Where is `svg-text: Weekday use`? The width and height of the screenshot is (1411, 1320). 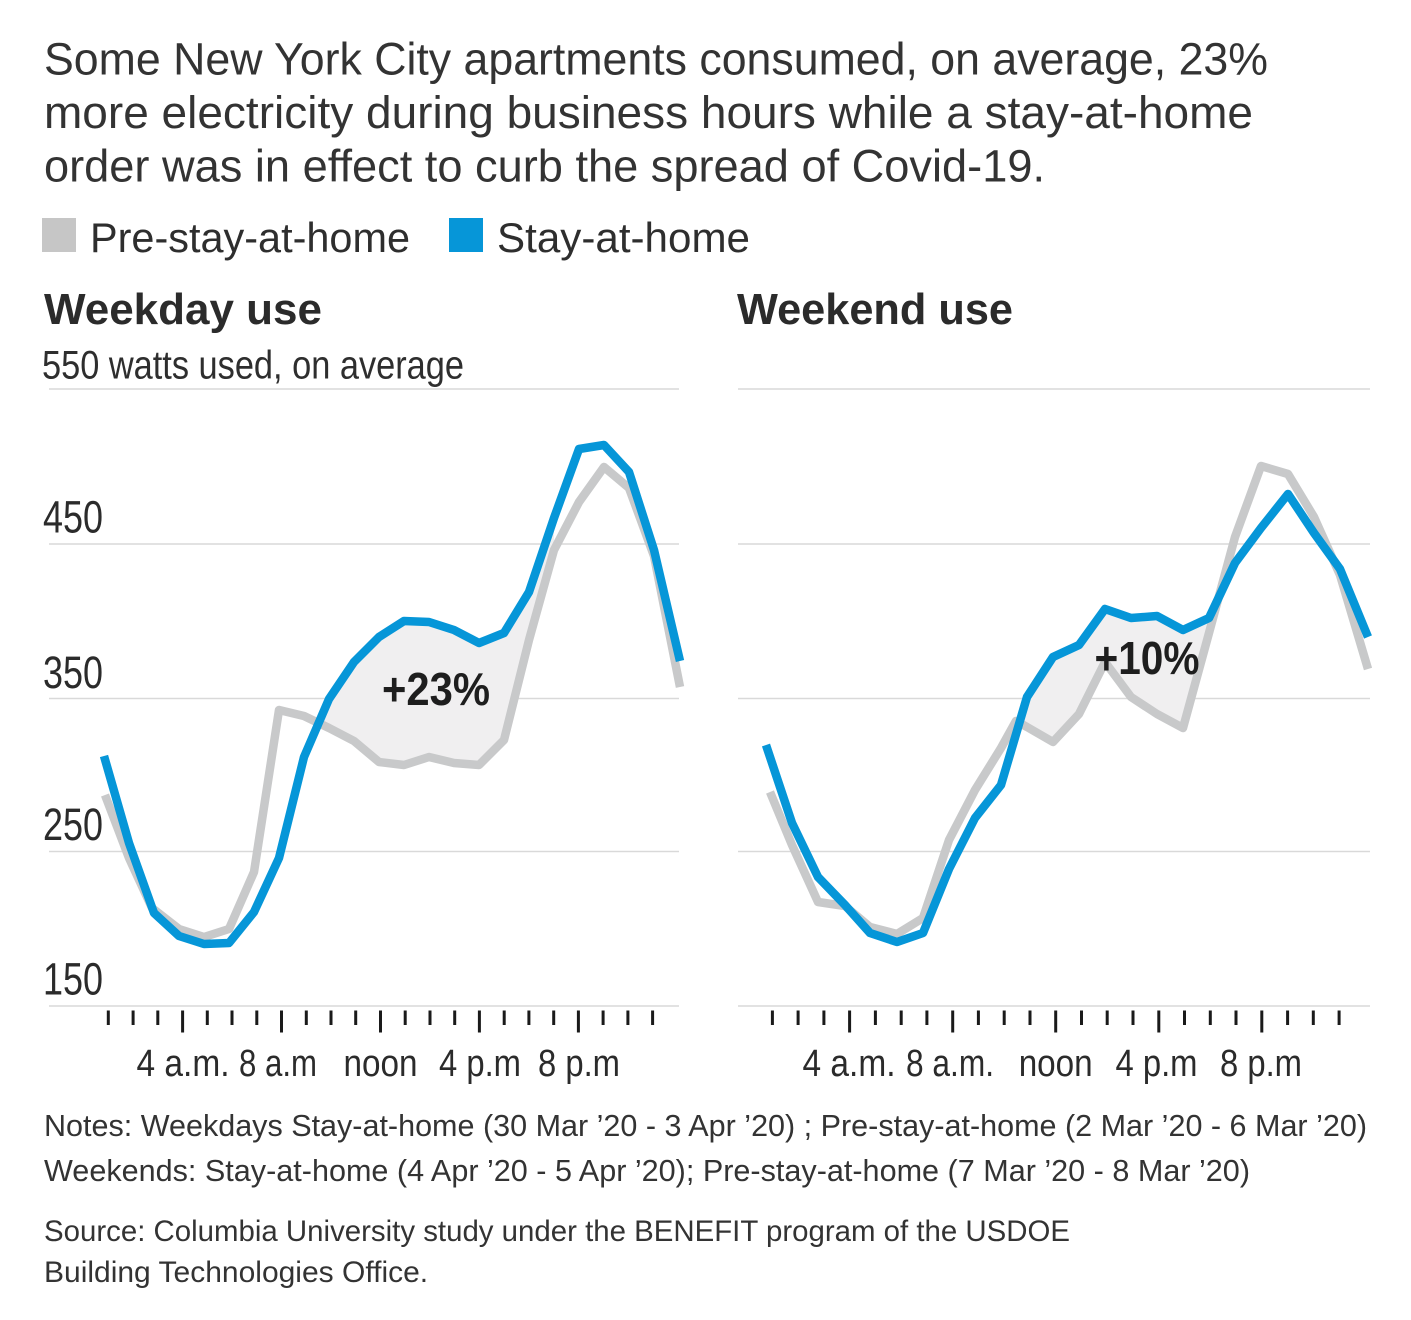
svg-text: Weekday use is located at coordinates (183, 309).